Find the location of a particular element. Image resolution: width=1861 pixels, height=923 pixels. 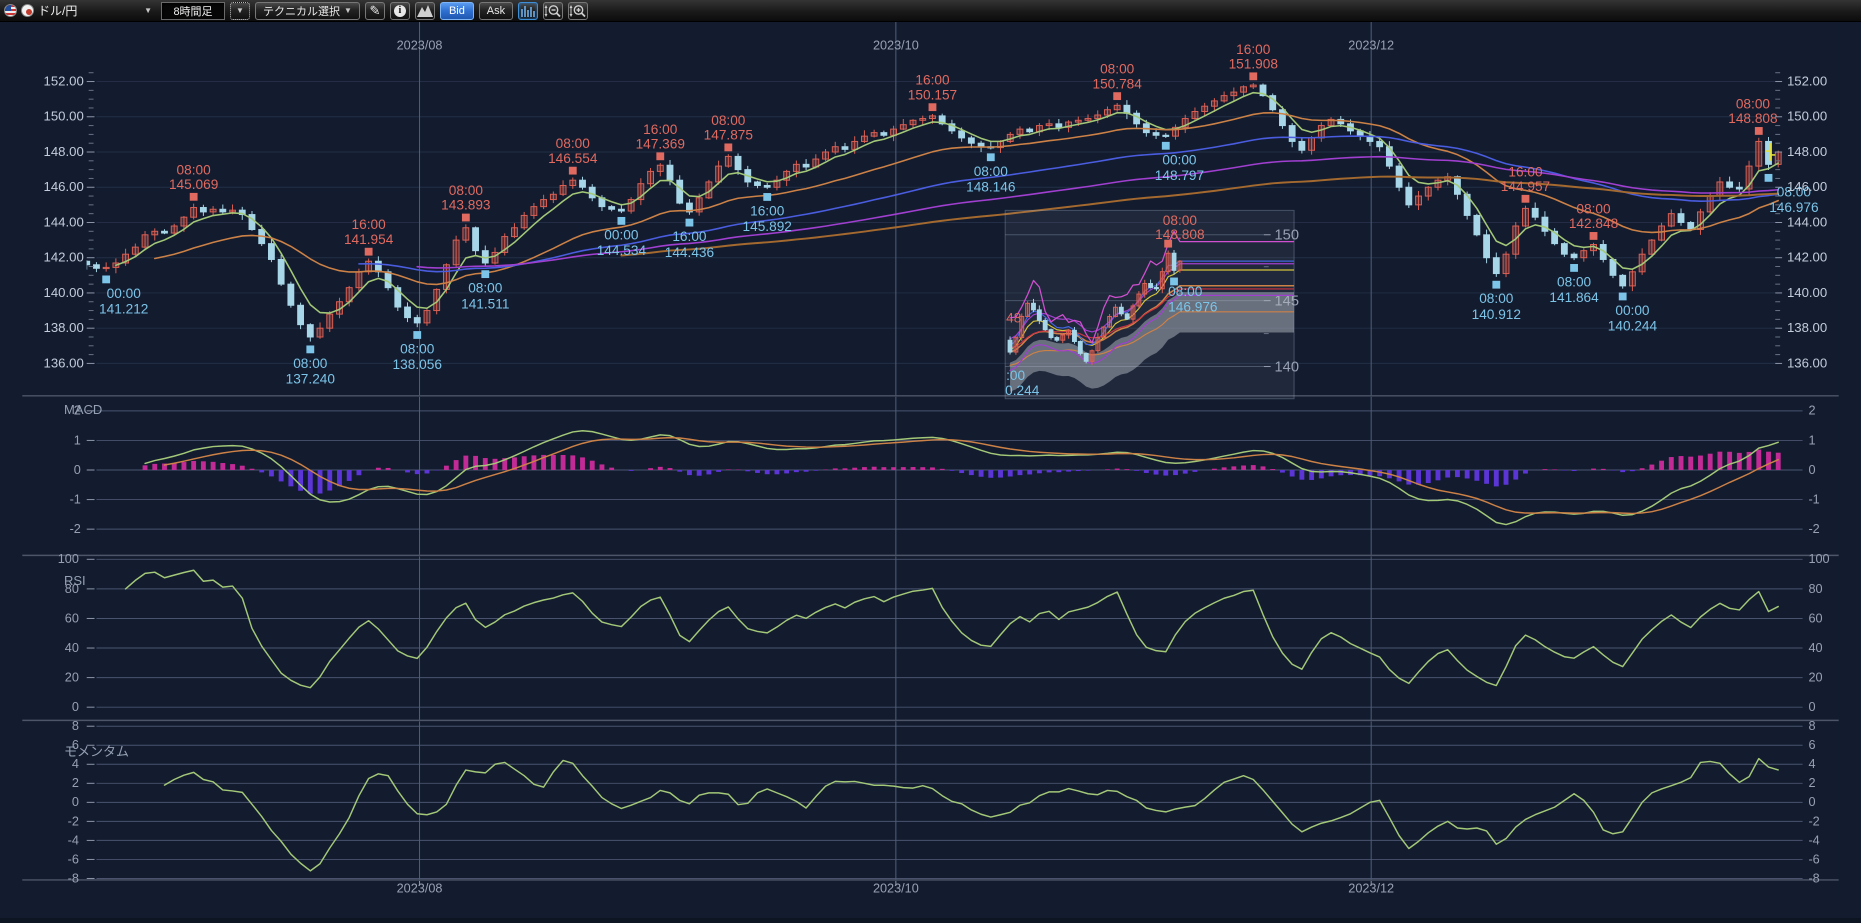

marker-price-label: 145.069 is located at coordinates (193, 184).